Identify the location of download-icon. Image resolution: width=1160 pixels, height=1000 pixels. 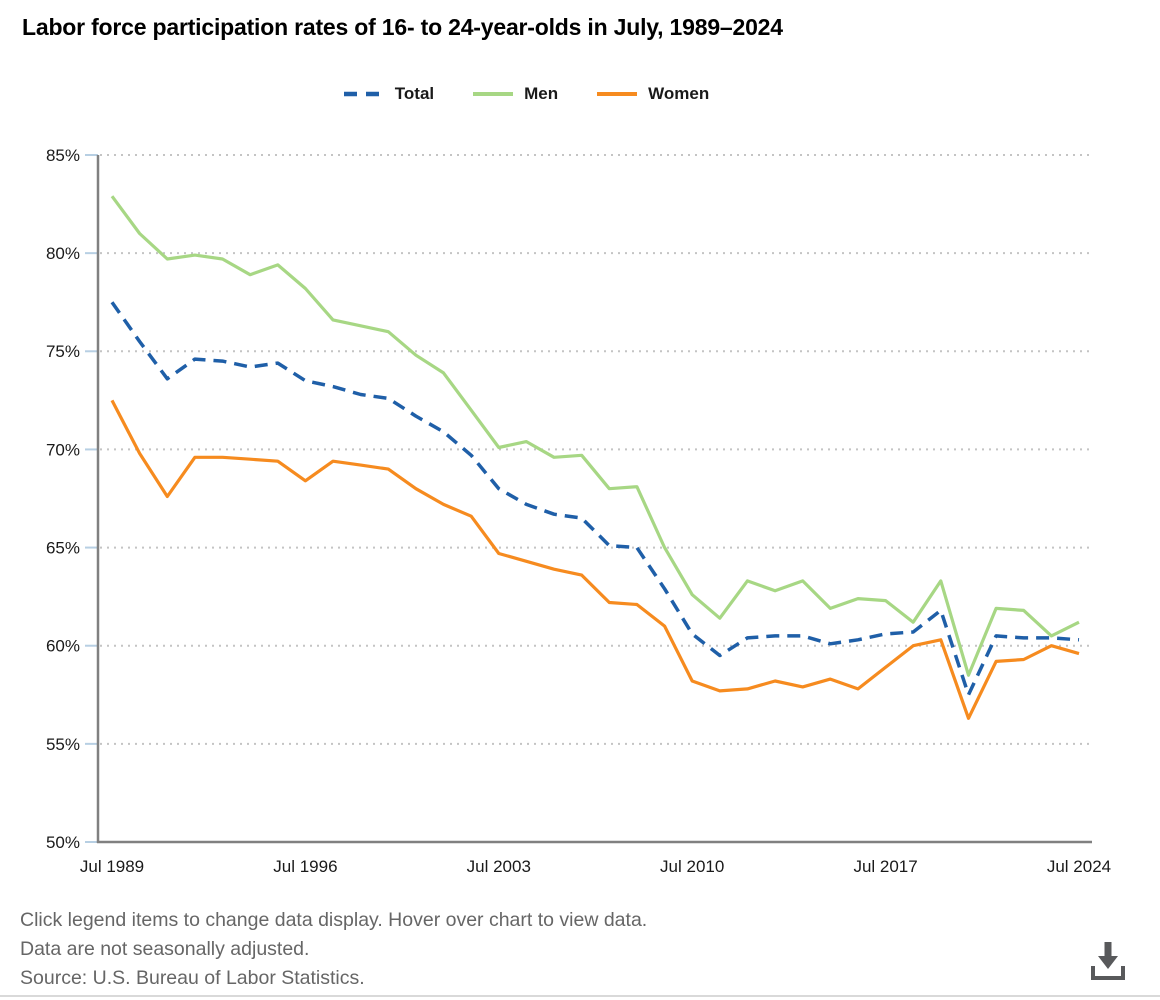
(1108, 961).